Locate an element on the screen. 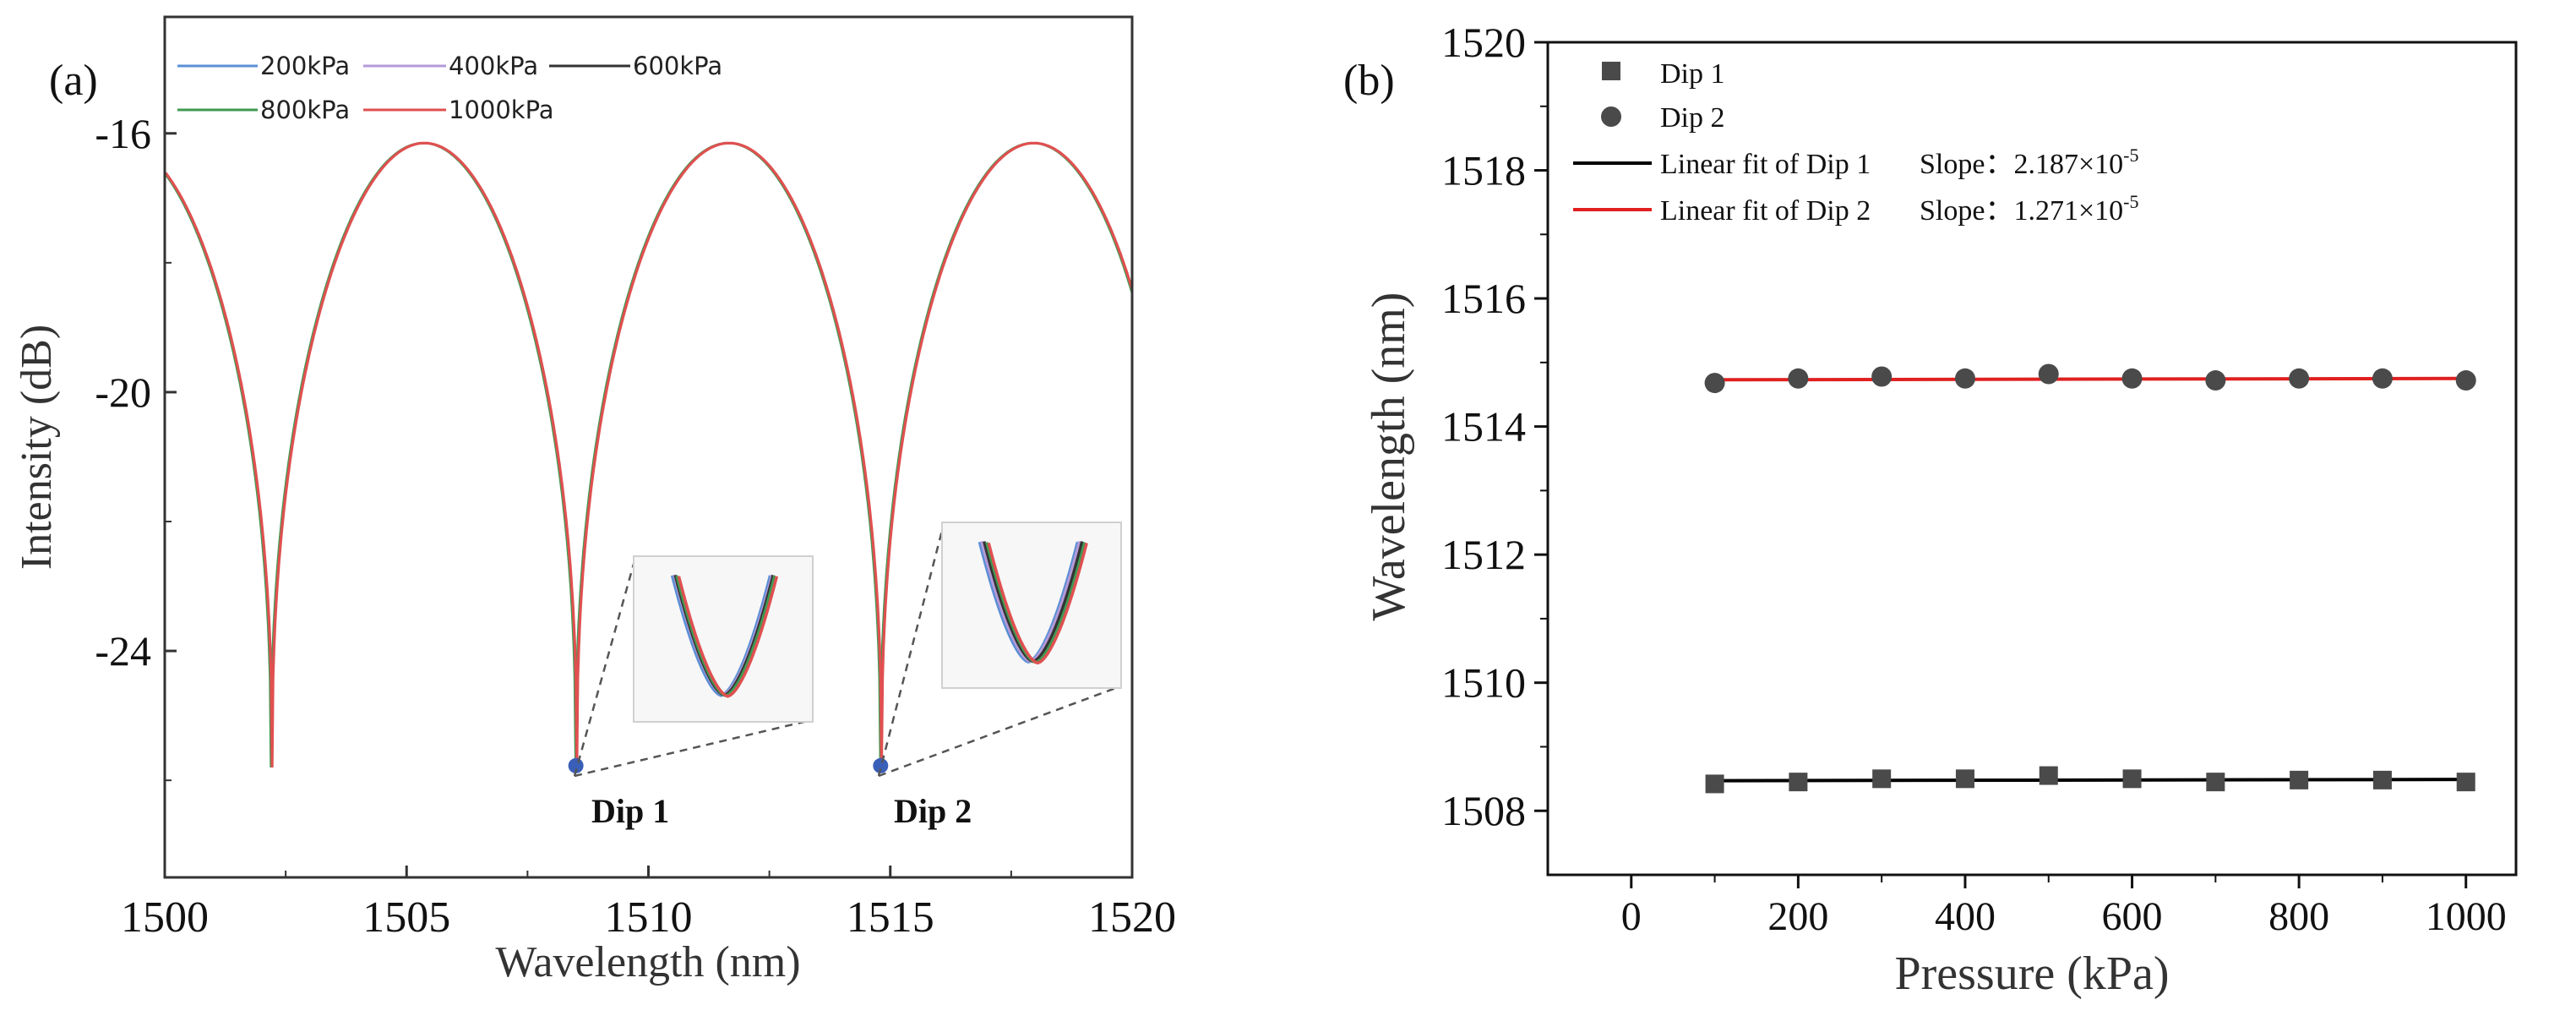 This screenshot has height=1016, width=2576. legend-b-dip-2: Dip 2 is located at coordinates (1692, 118).